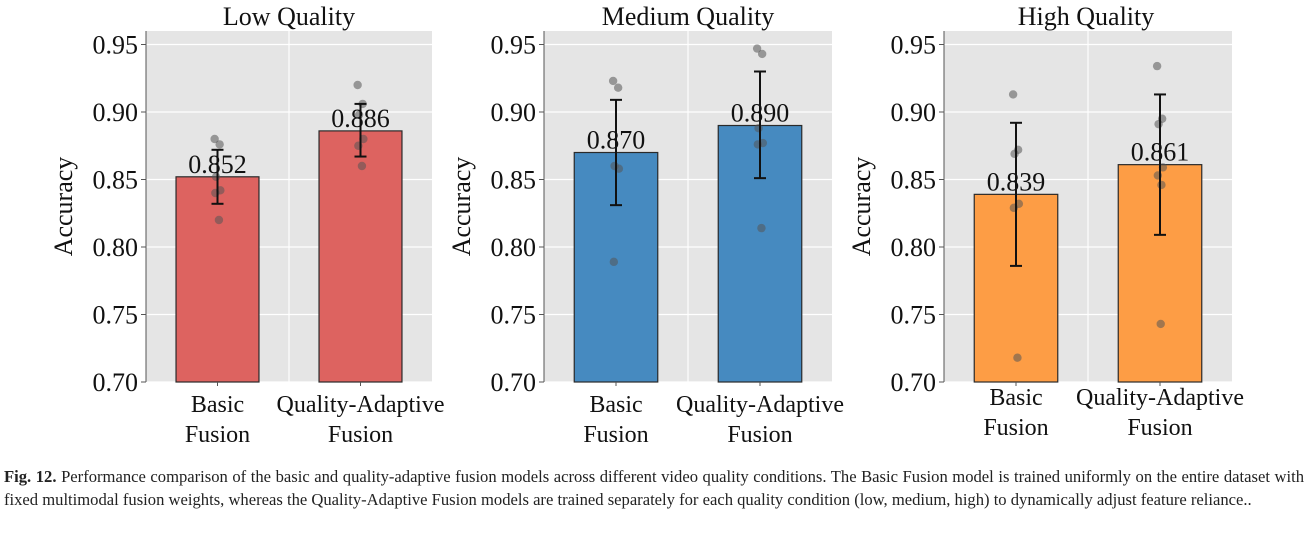  What do you see at coordinates (760, 113) in the screenshot?
I see `value-label: 0.890` at bounding box center [760, 113].